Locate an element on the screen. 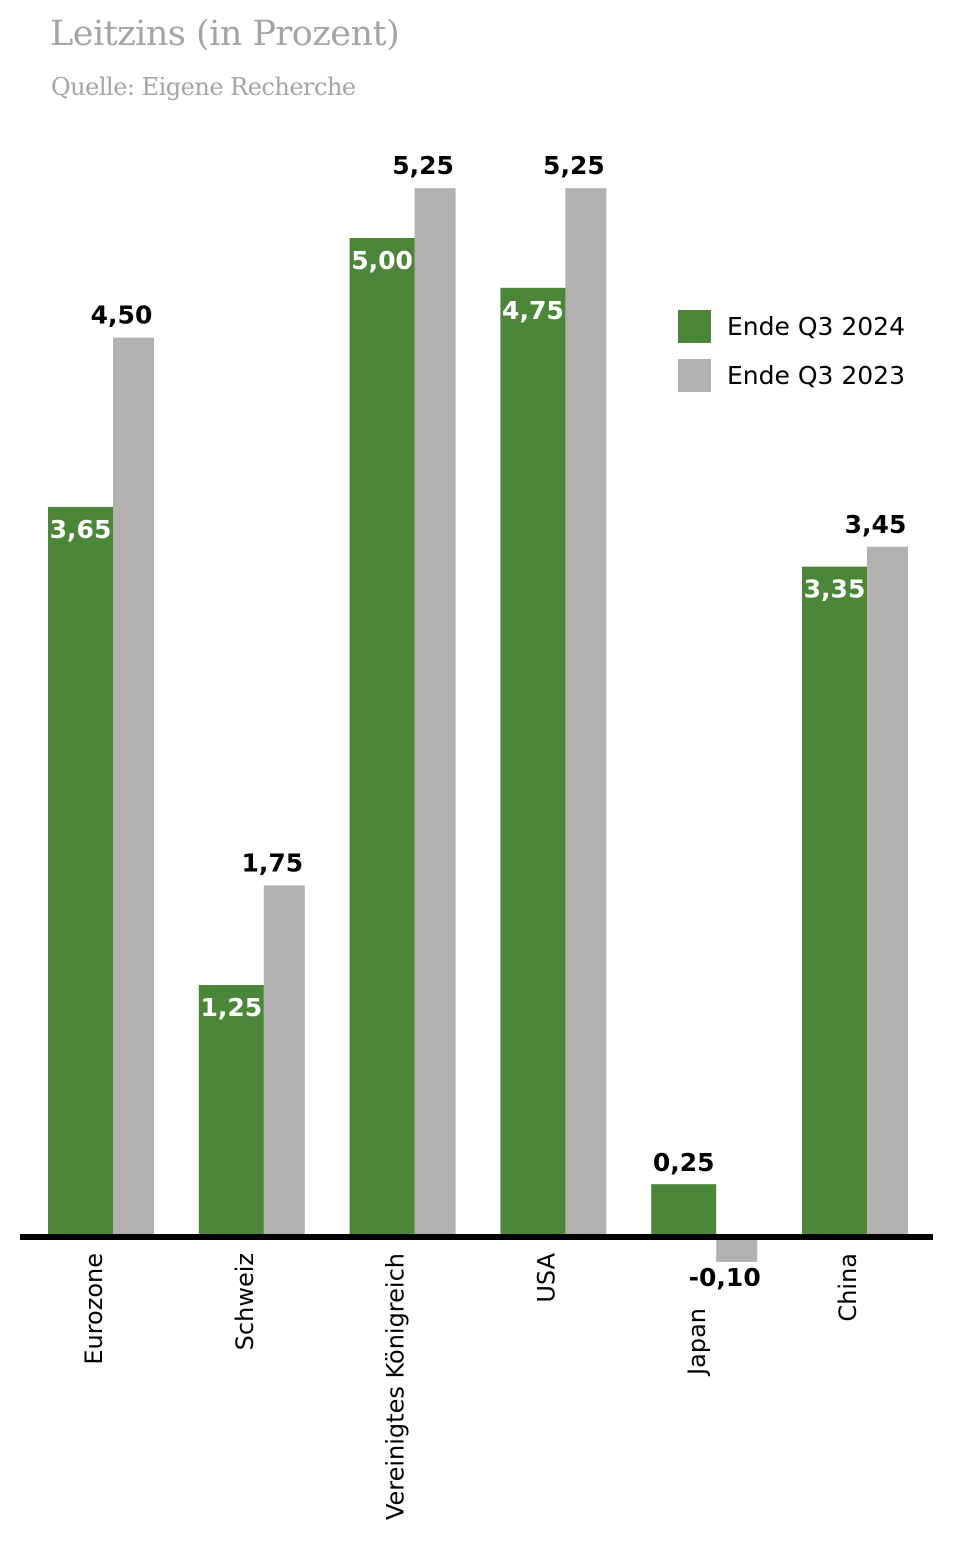 This screenshot has width=964, height=1544. bar-2024-china is located at coordinates (834, 900).